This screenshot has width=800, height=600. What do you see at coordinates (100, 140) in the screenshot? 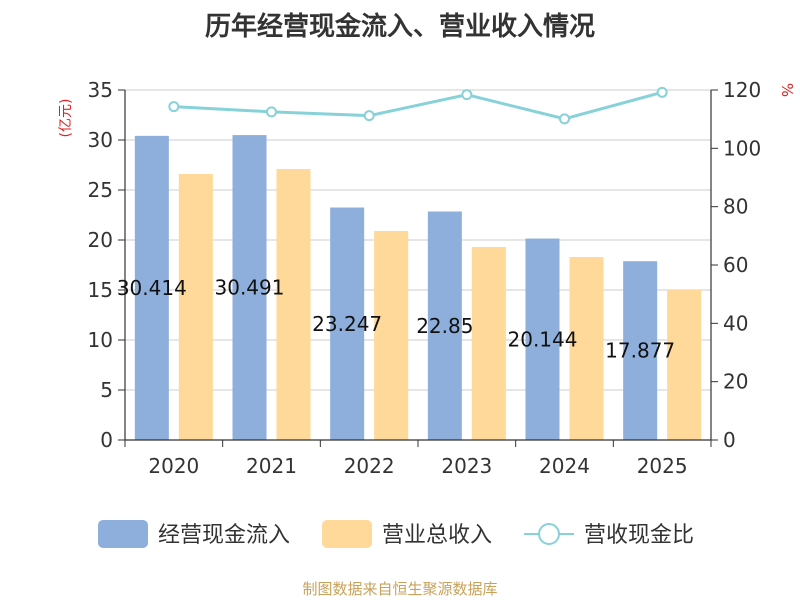
I see `left-tick-label: 30` at bounding box center [100, 140].